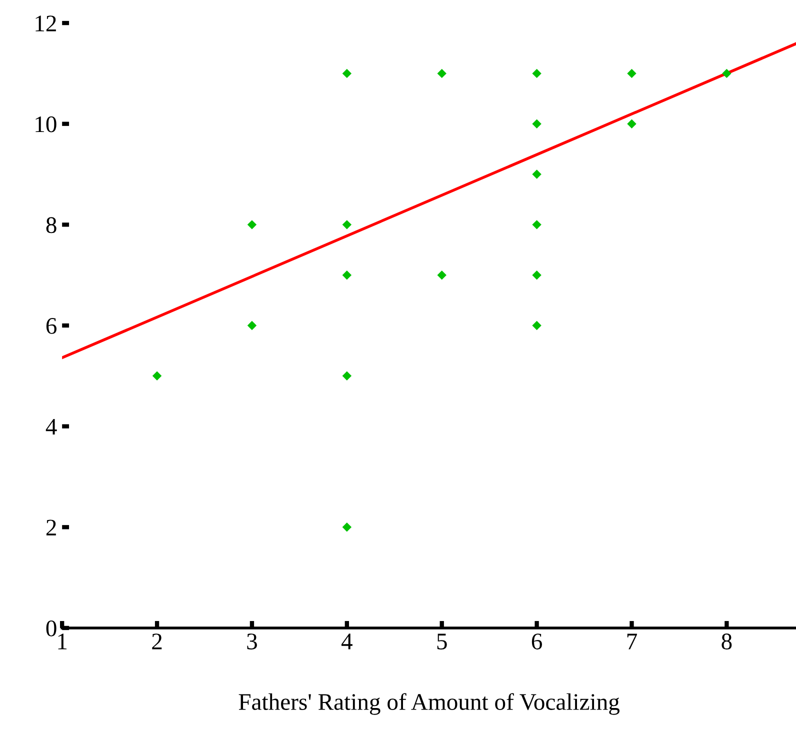 Image resolution: width=796 pixels, height=750 pixels. I want to click on y-tick-label: 4, so click(51, 426).